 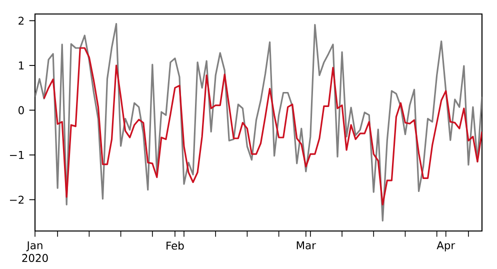 I want to click on x-tick-label: Mar, so click(x=306, y=245).